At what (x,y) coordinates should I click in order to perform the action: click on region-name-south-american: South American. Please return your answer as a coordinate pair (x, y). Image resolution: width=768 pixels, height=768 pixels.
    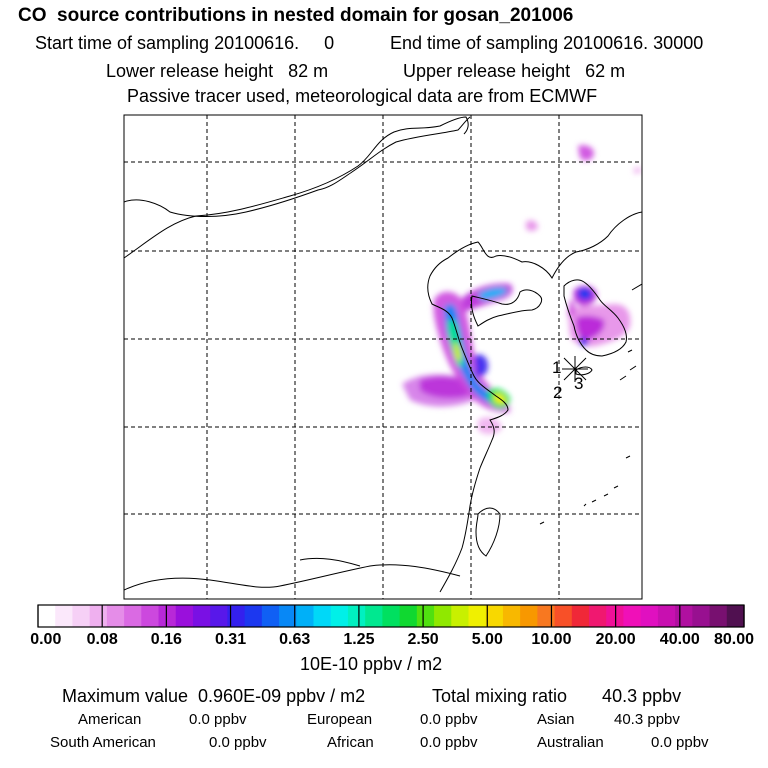
    Looking at the image, I should click on (103, 742).